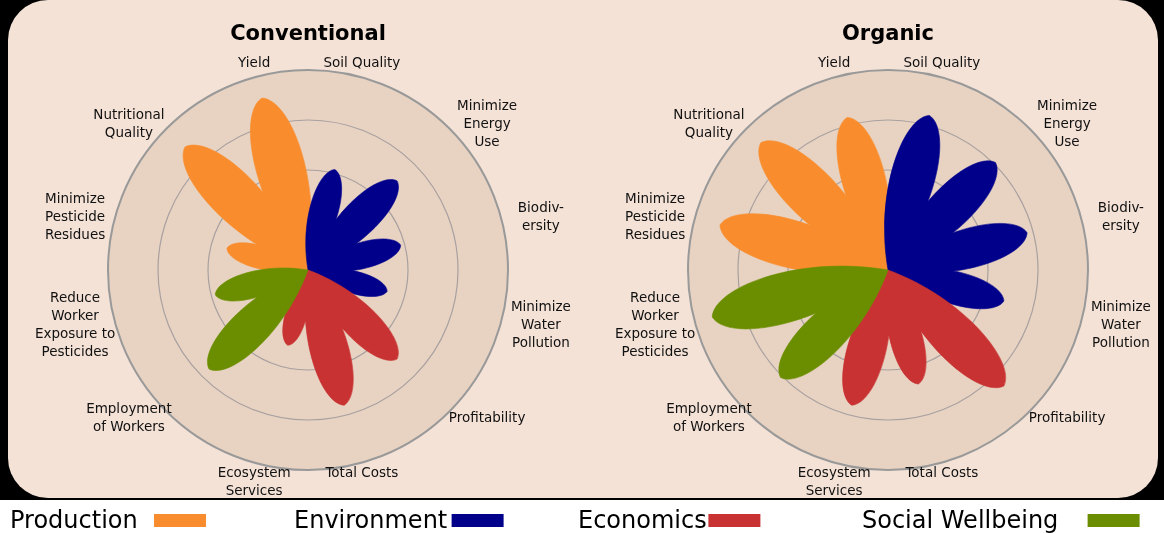  I want to click on legend-label: Economics, so click(642, 519).